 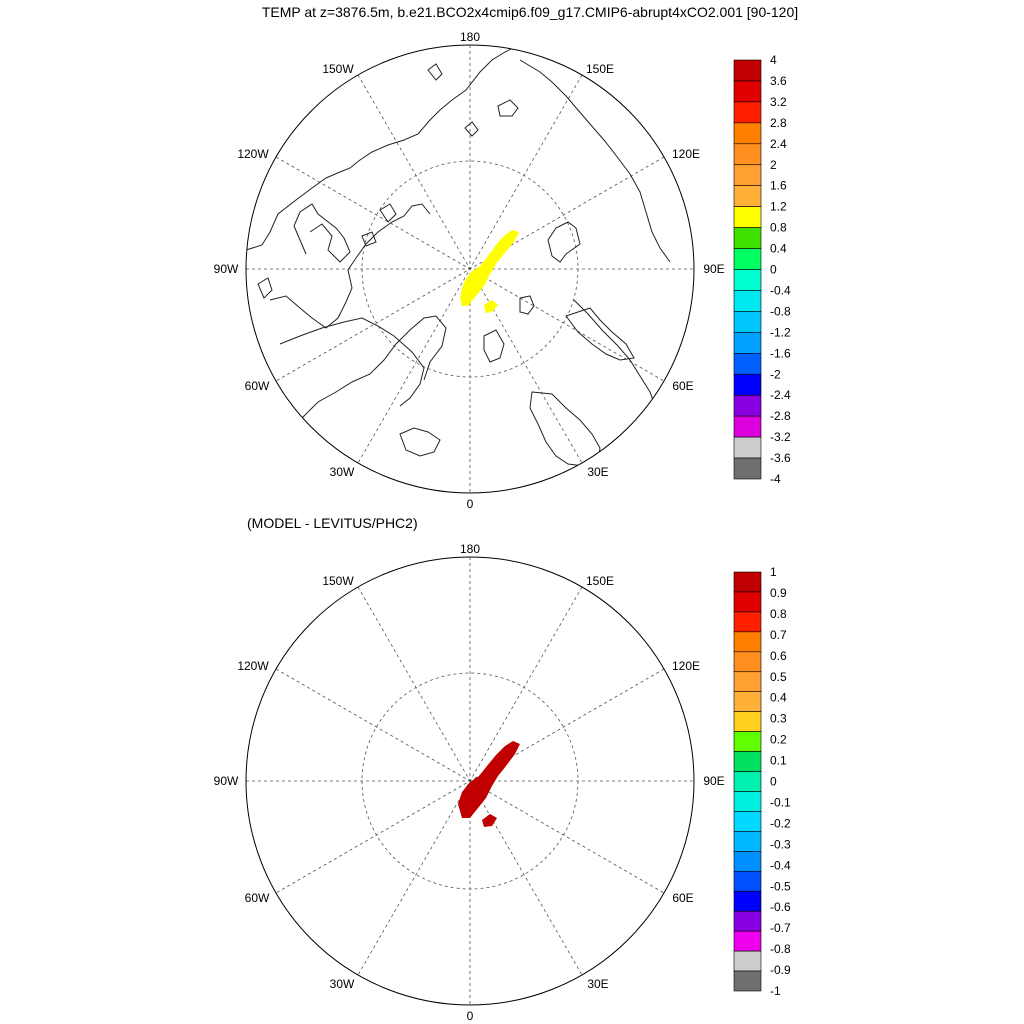 What do you see at coordinates (686, 666) in the screenshot?
I see `lon-label-120e: 120E` at bounding box center [686, 666].